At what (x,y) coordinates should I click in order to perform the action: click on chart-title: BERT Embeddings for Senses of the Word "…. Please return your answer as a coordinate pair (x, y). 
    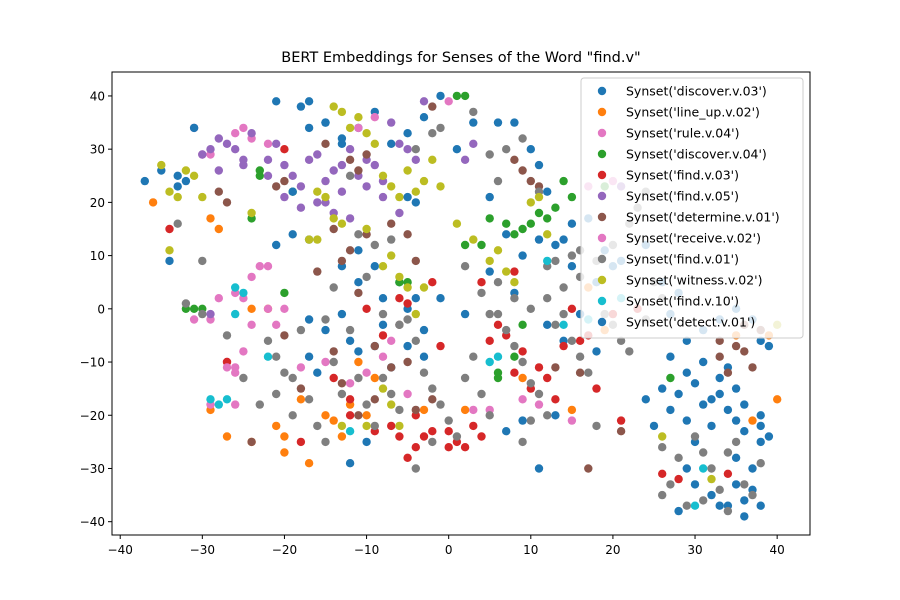
    Looking at the image, I should click on (460, 58).